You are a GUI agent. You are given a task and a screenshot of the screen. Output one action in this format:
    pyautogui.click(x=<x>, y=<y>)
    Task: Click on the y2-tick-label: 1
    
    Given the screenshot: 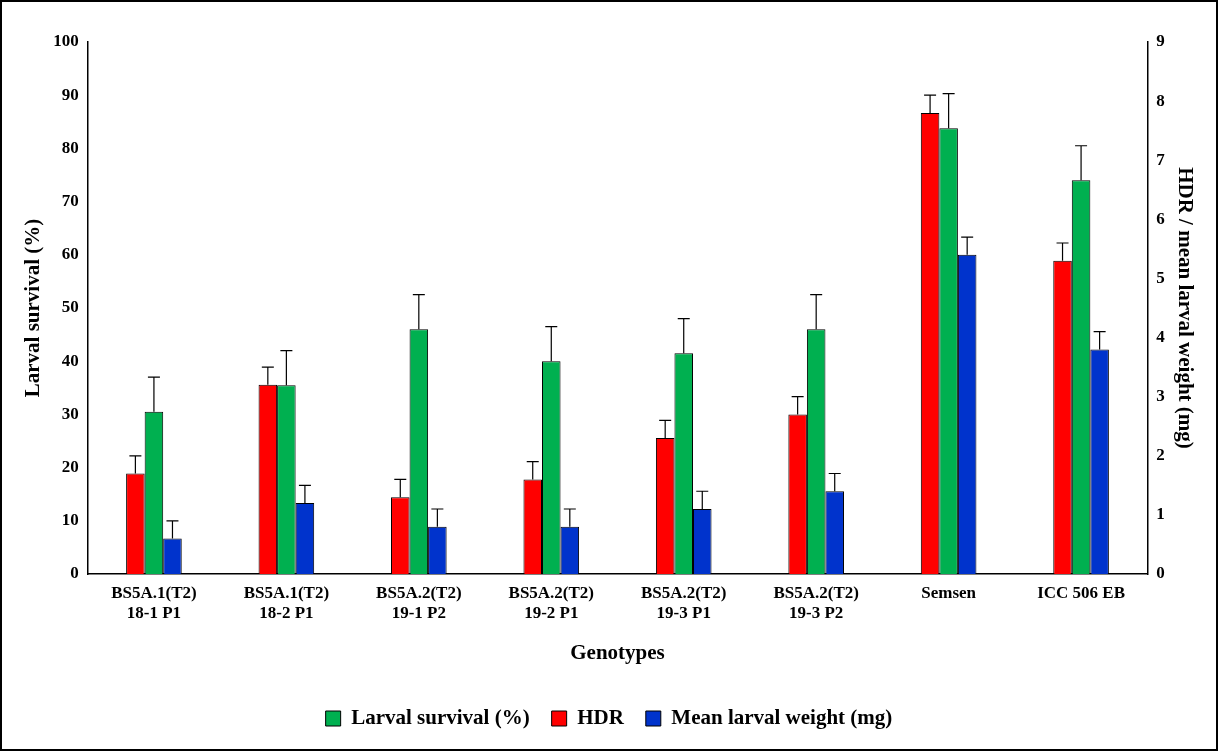 What is the action you would take?
    pyautogui.click(x=1160, y=514)
    